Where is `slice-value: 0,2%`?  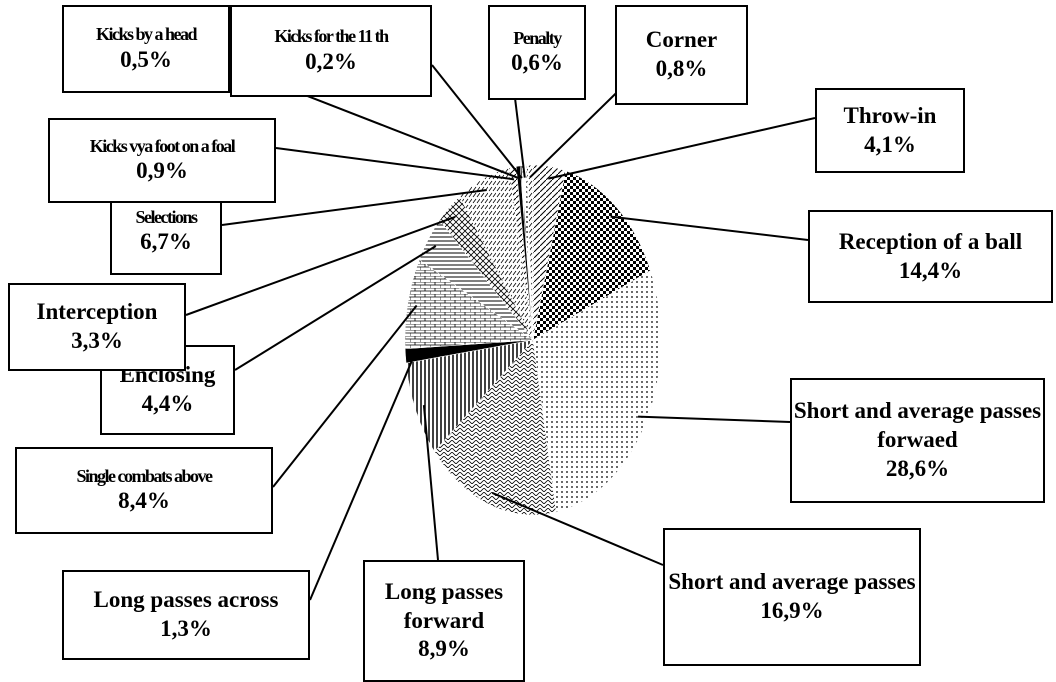
slice-value: 0,2% is located at coordinates (331, 61).